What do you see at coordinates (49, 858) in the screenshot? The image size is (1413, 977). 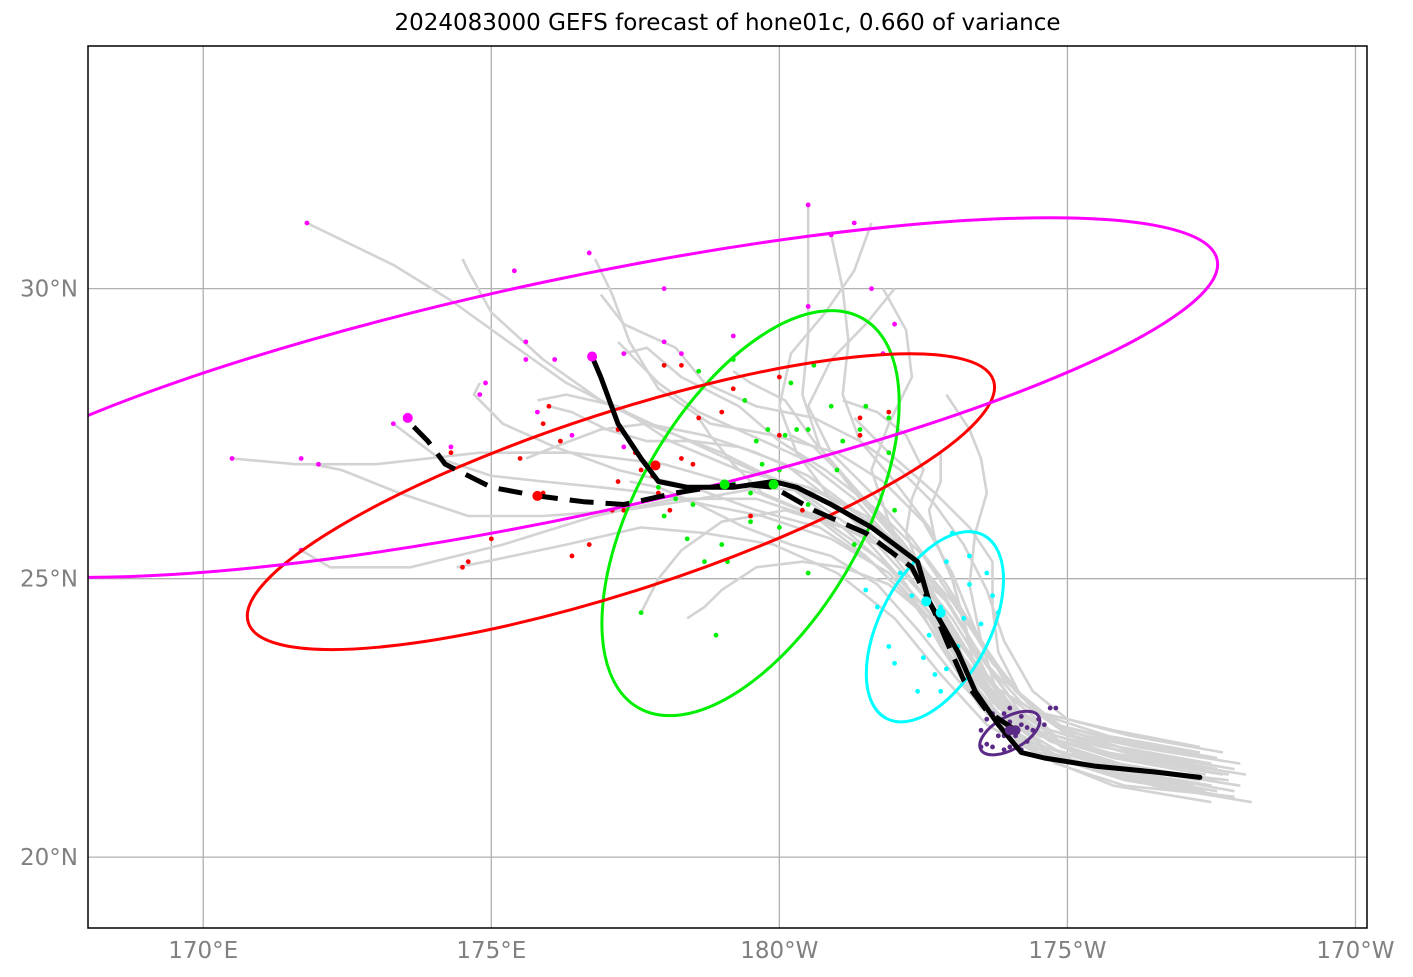 I see `y-tick-label: 20°N` at bounding box center [49, 858].